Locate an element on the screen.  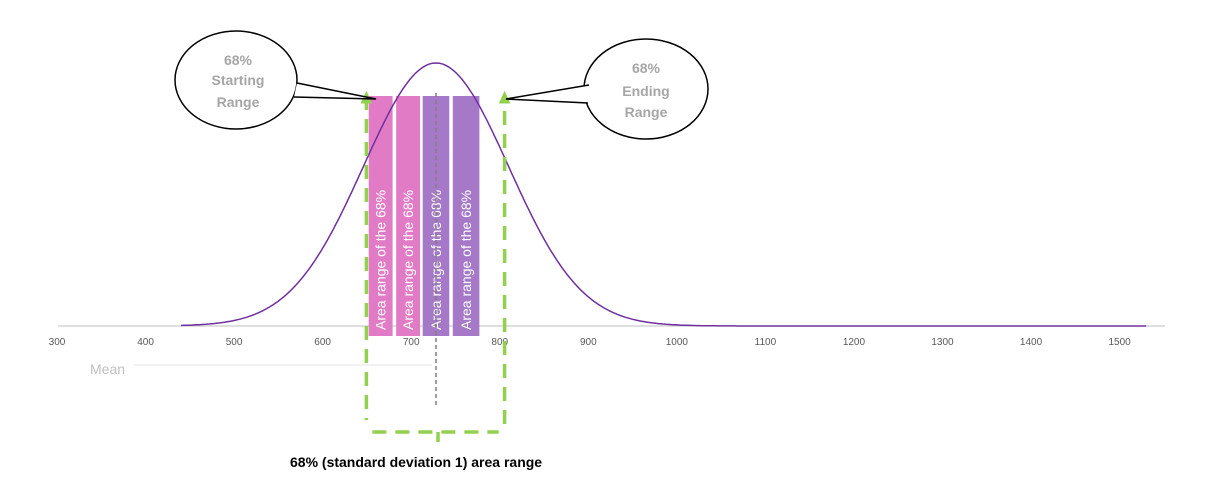
x-tick-label: 700 is located at coordinates (411, 342).